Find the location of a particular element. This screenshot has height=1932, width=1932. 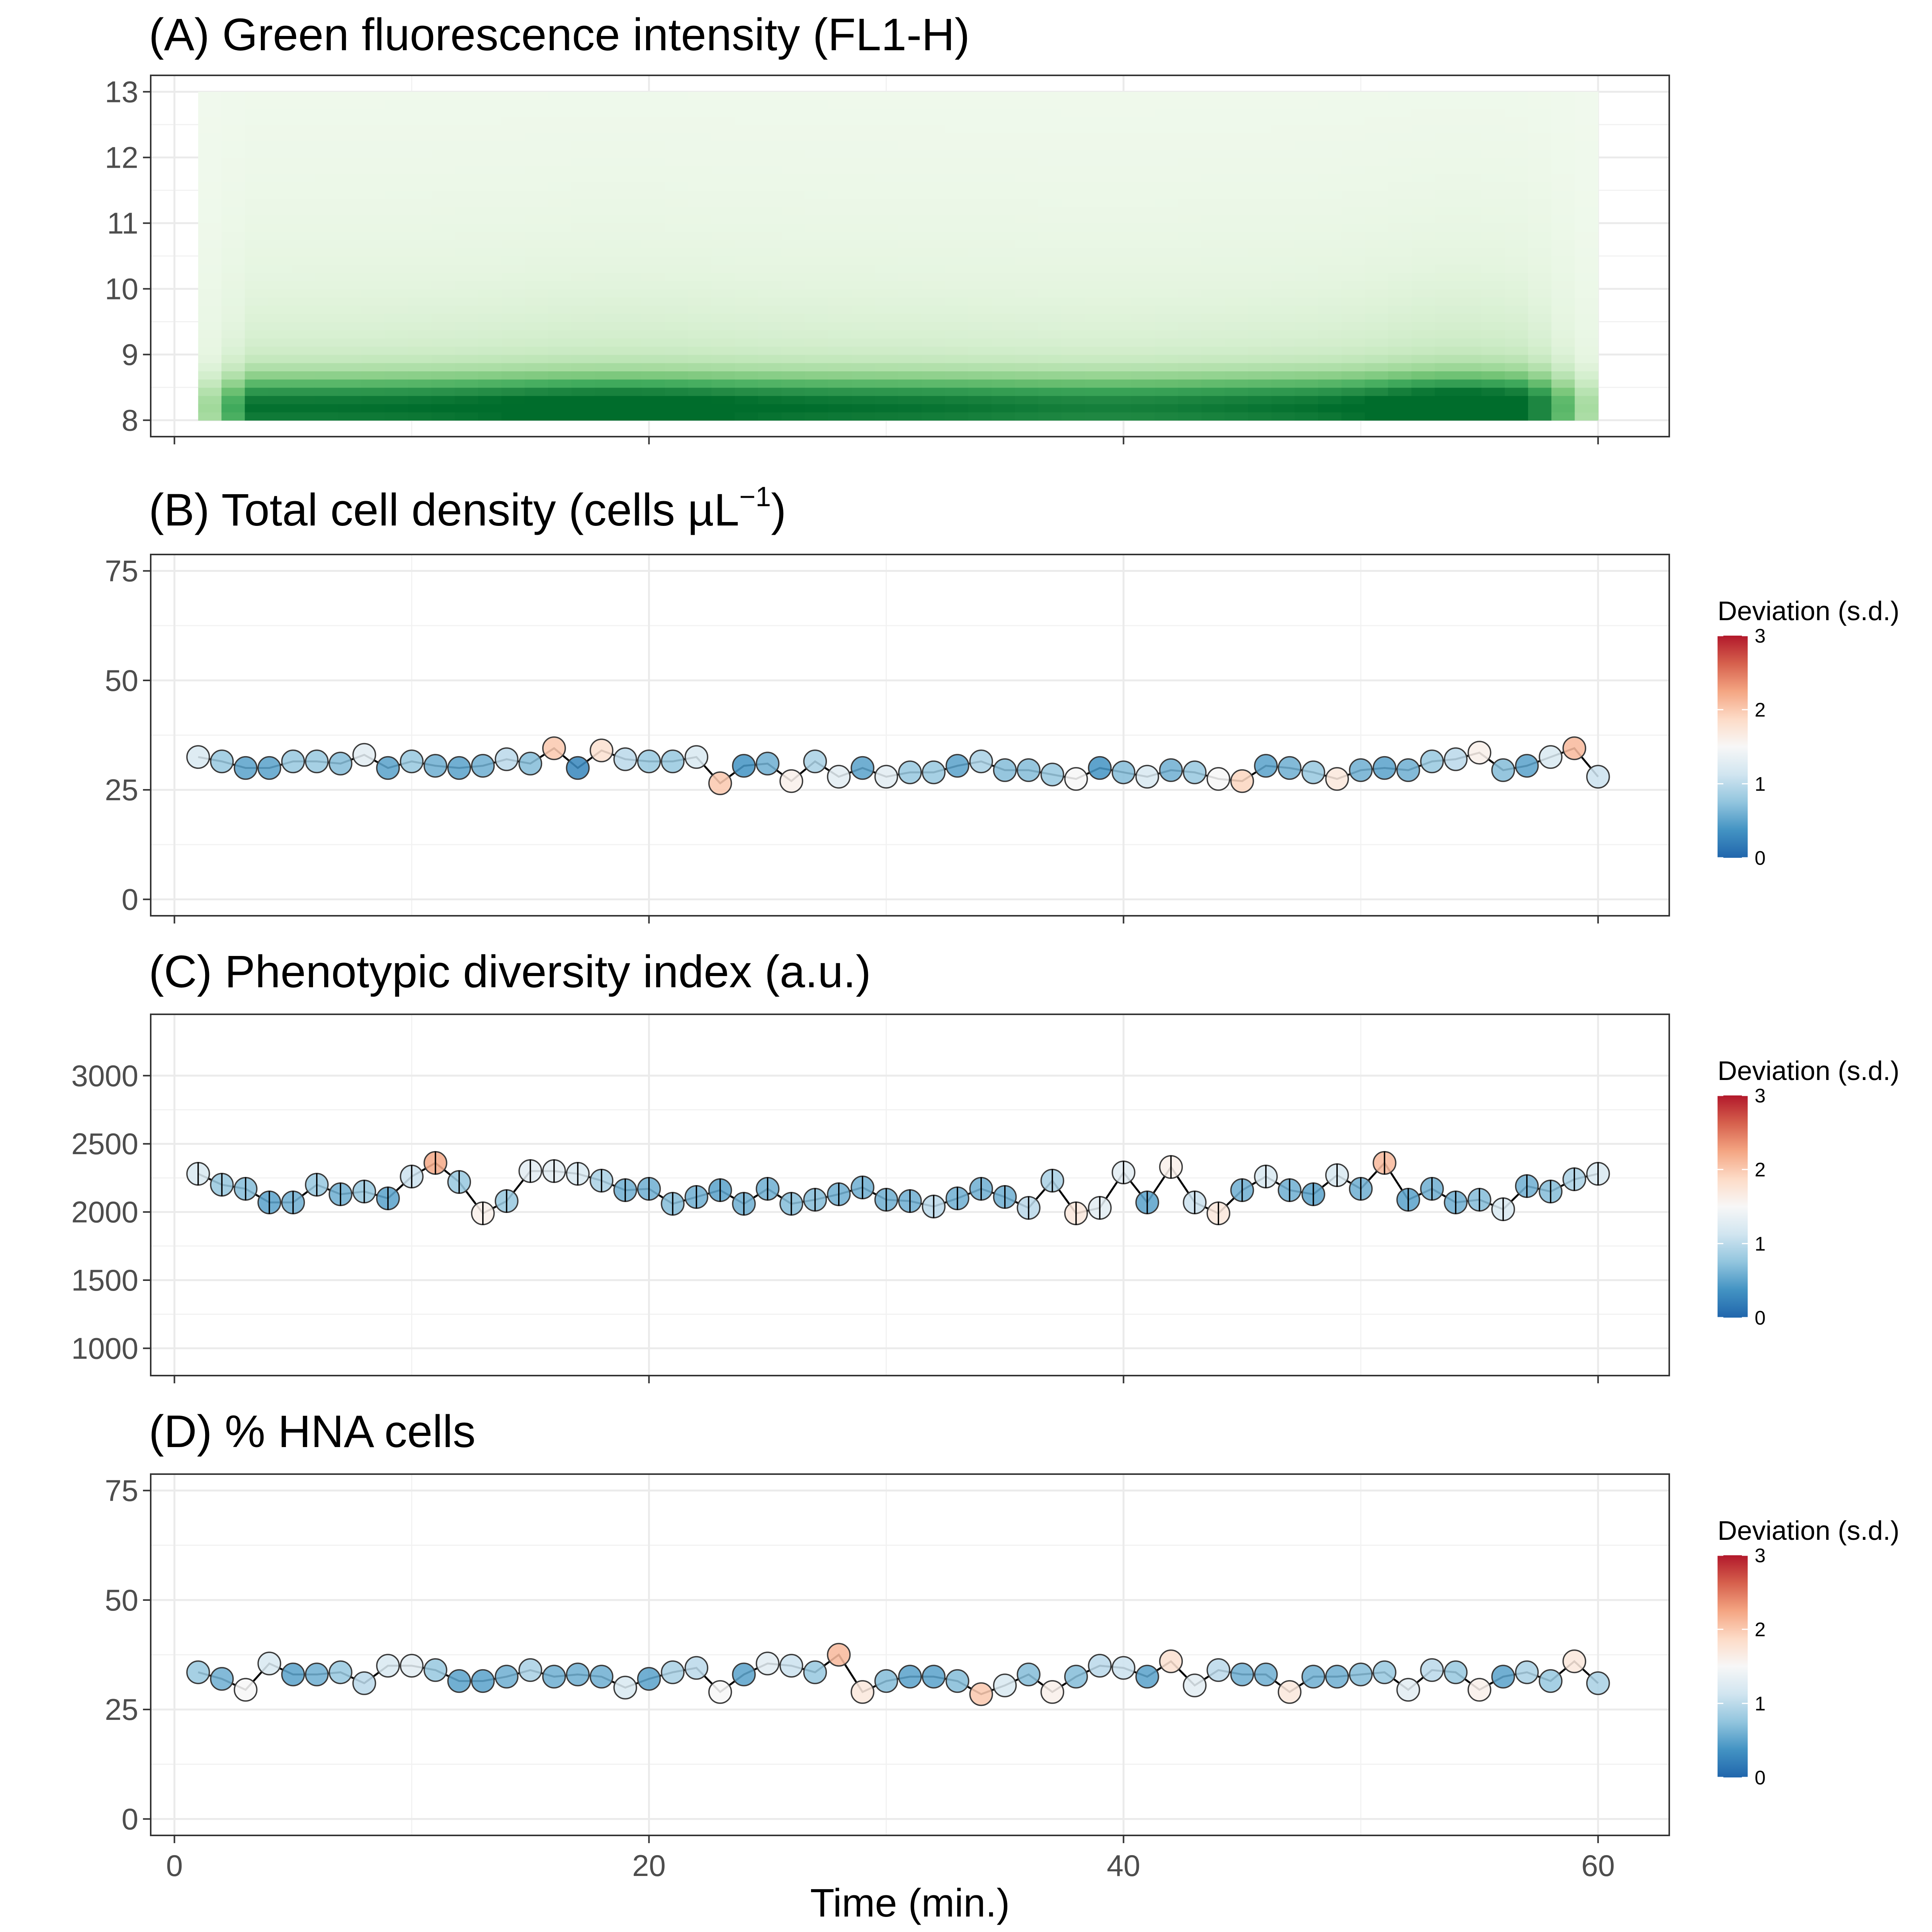

legend-tick-label: 1 is located at coordinates (1760, 784).